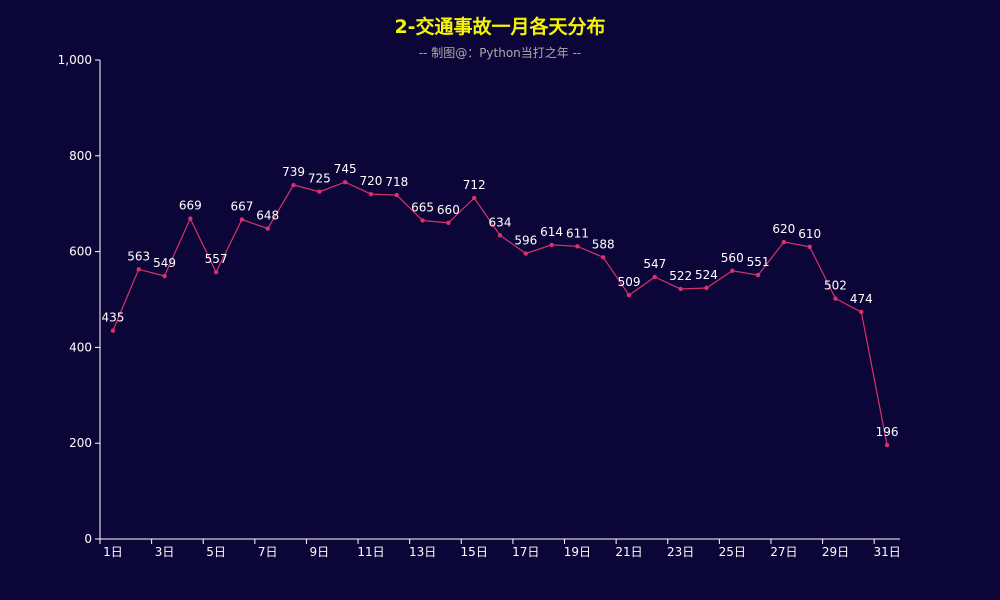 This screenshot has width=1000, height=600. Describe the element at coordinates (732, 258) in the screenshot. I see `data-label: 560` at that location.